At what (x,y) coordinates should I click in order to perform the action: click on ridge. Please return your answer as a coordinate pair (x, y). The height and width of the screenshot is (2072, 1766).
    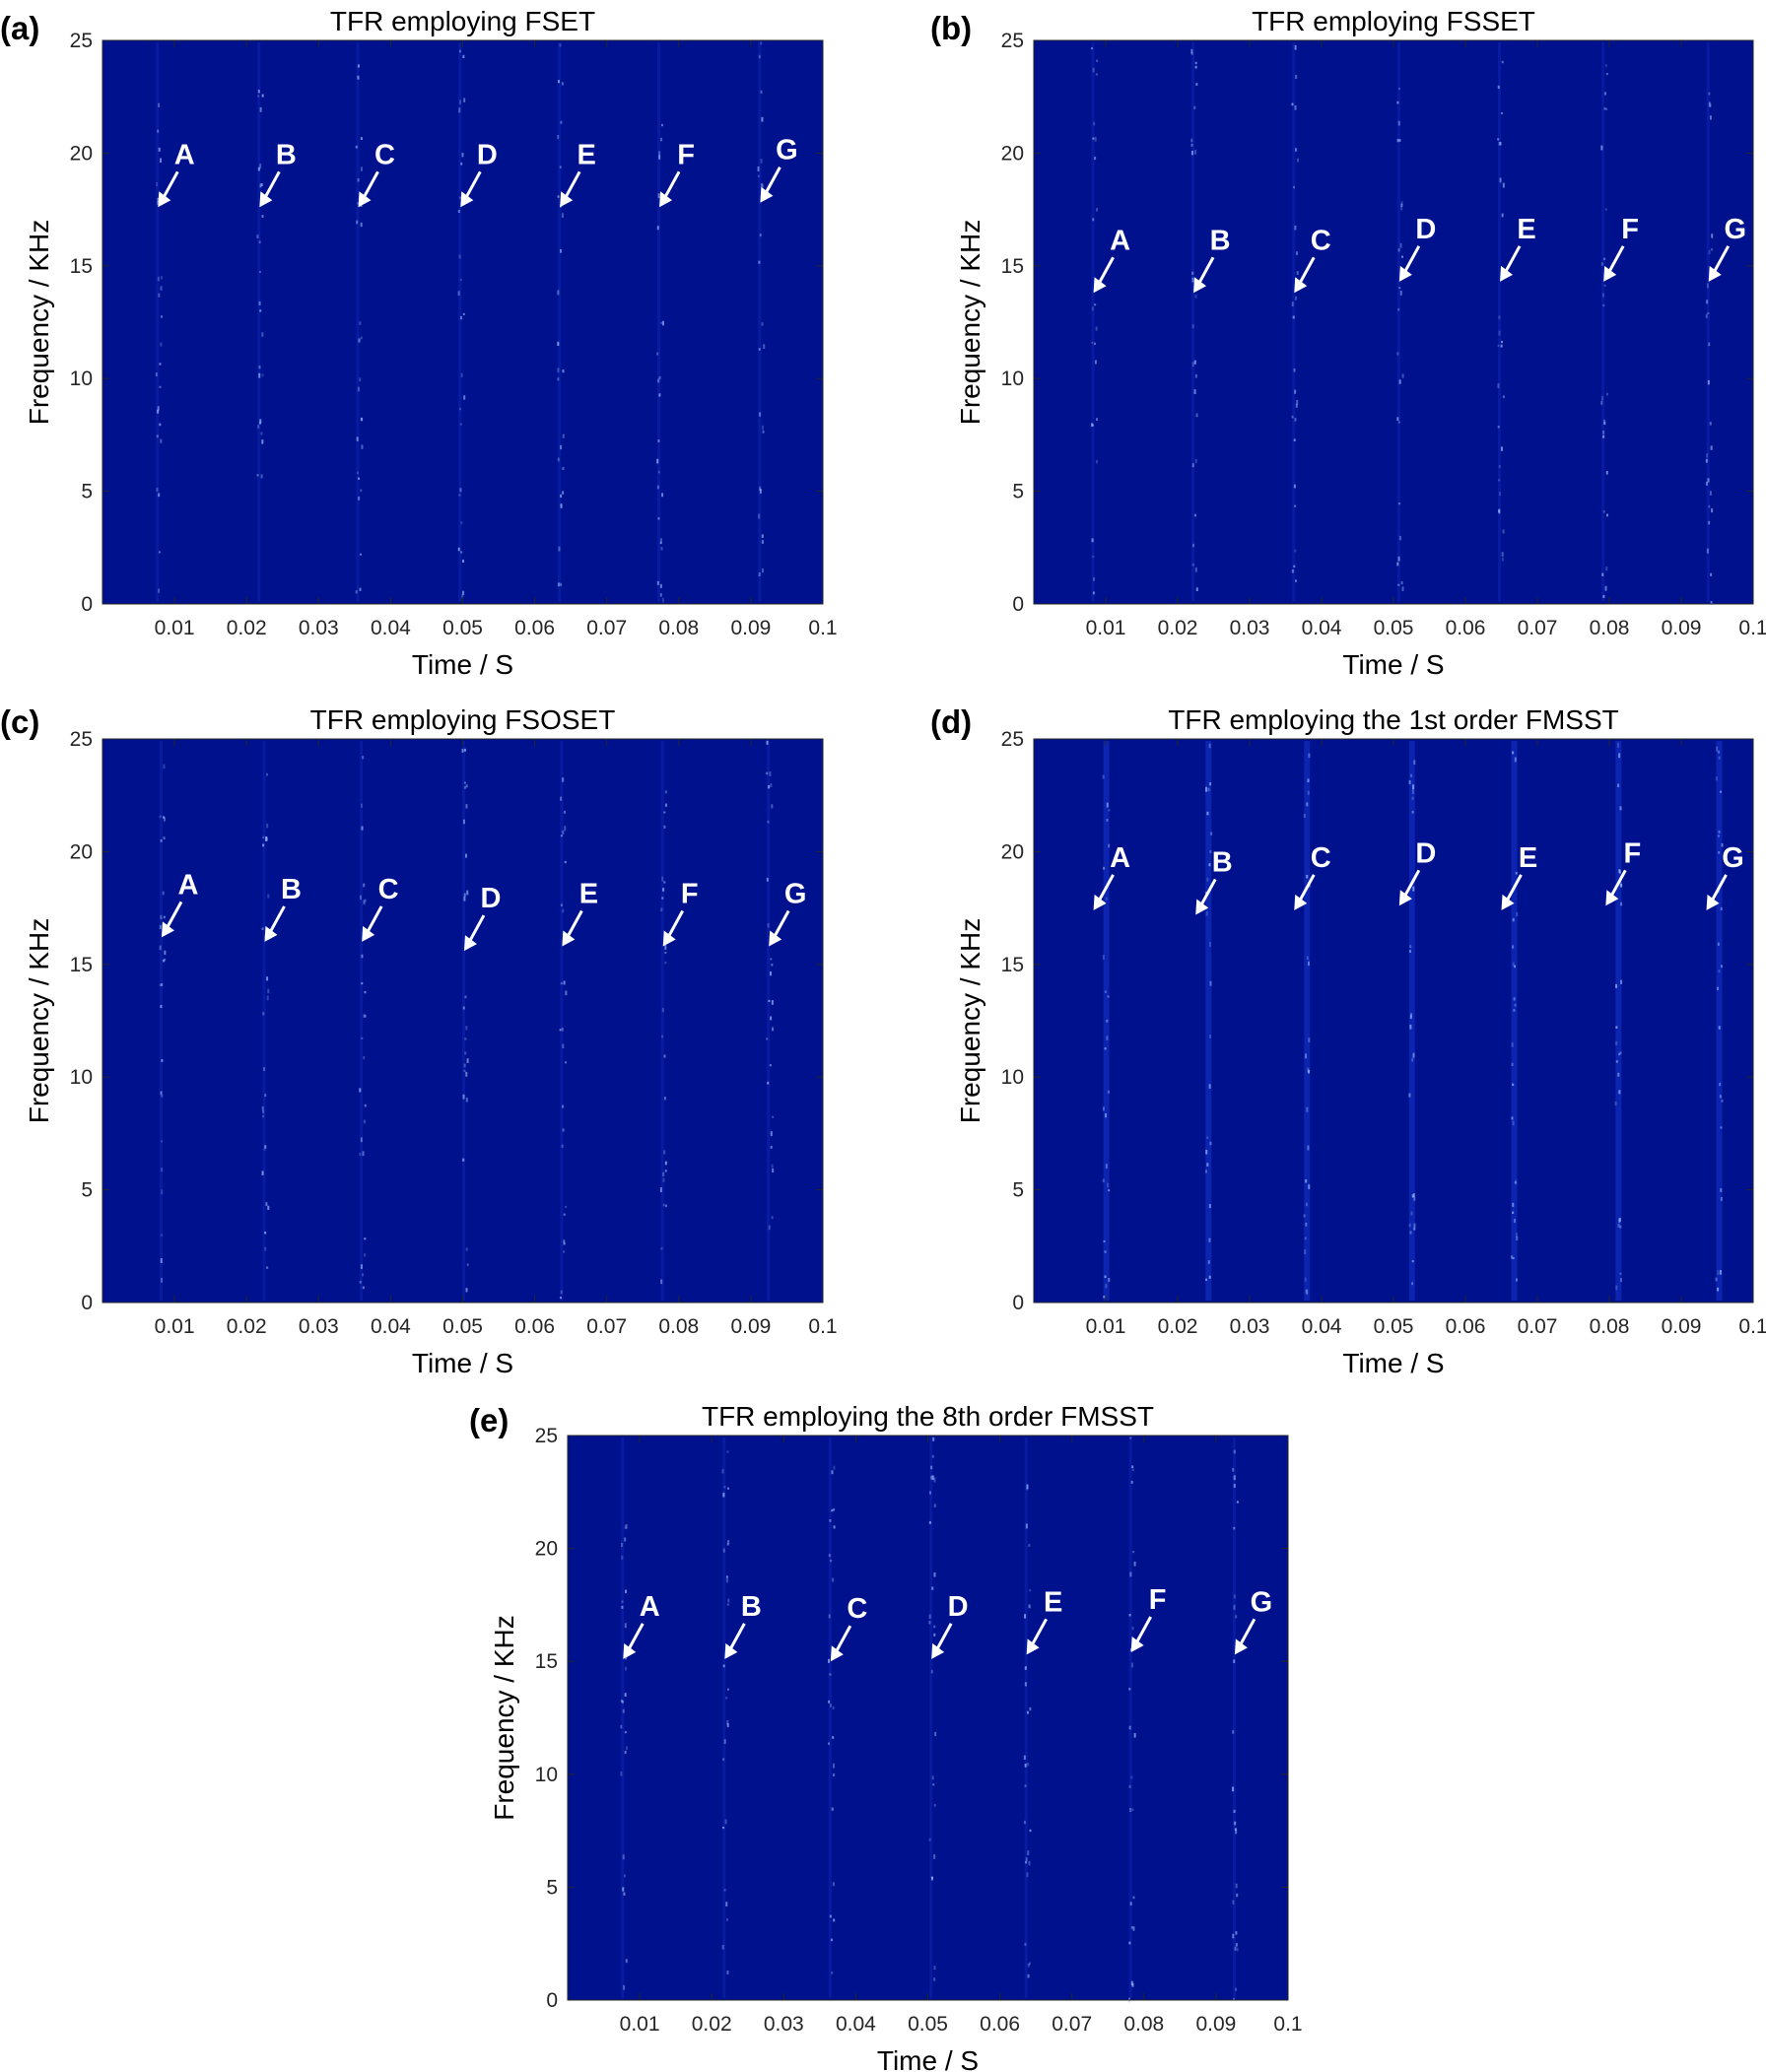
    Looking at the image, I should click on (1193, 322).